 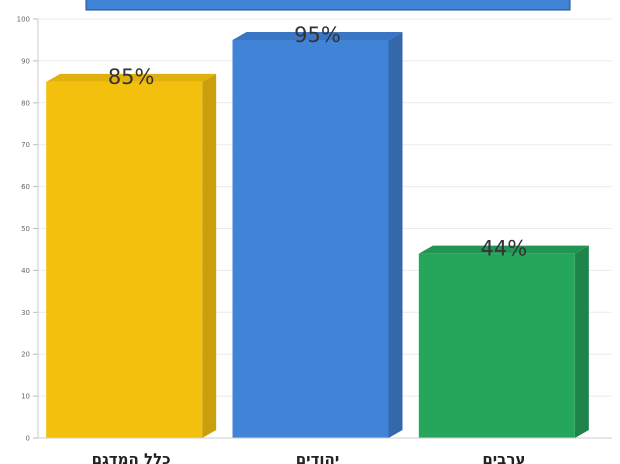 I want to click on bar-front, so click(x=496, y=345).